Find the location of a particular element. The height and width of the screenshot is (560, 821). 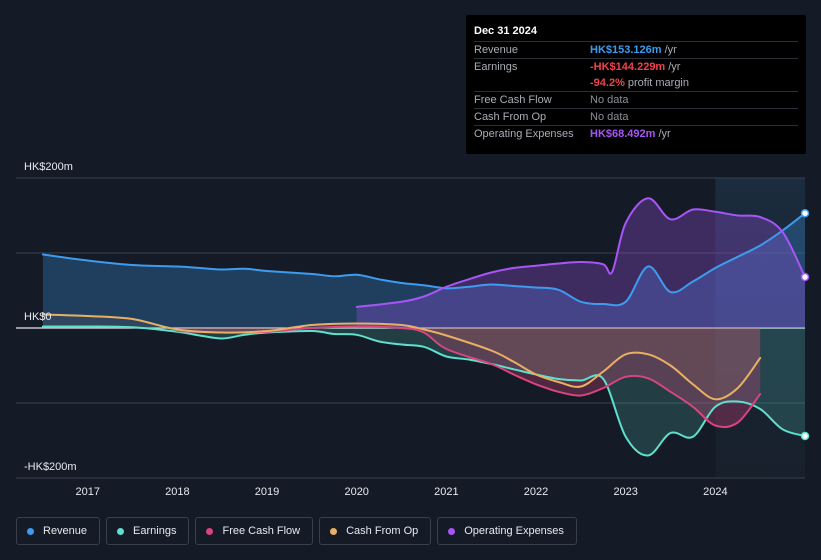

legend-item-free-cash-flow: Free Cash Flow is located at coordinates (254, 531).